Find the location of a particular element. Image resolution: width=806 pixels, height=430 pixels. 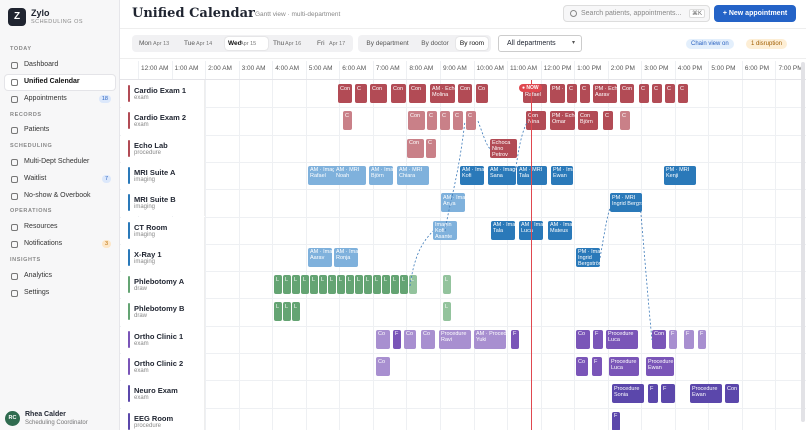

appointment-block: AM · ImaginSana is located at coordinates (502, 175).